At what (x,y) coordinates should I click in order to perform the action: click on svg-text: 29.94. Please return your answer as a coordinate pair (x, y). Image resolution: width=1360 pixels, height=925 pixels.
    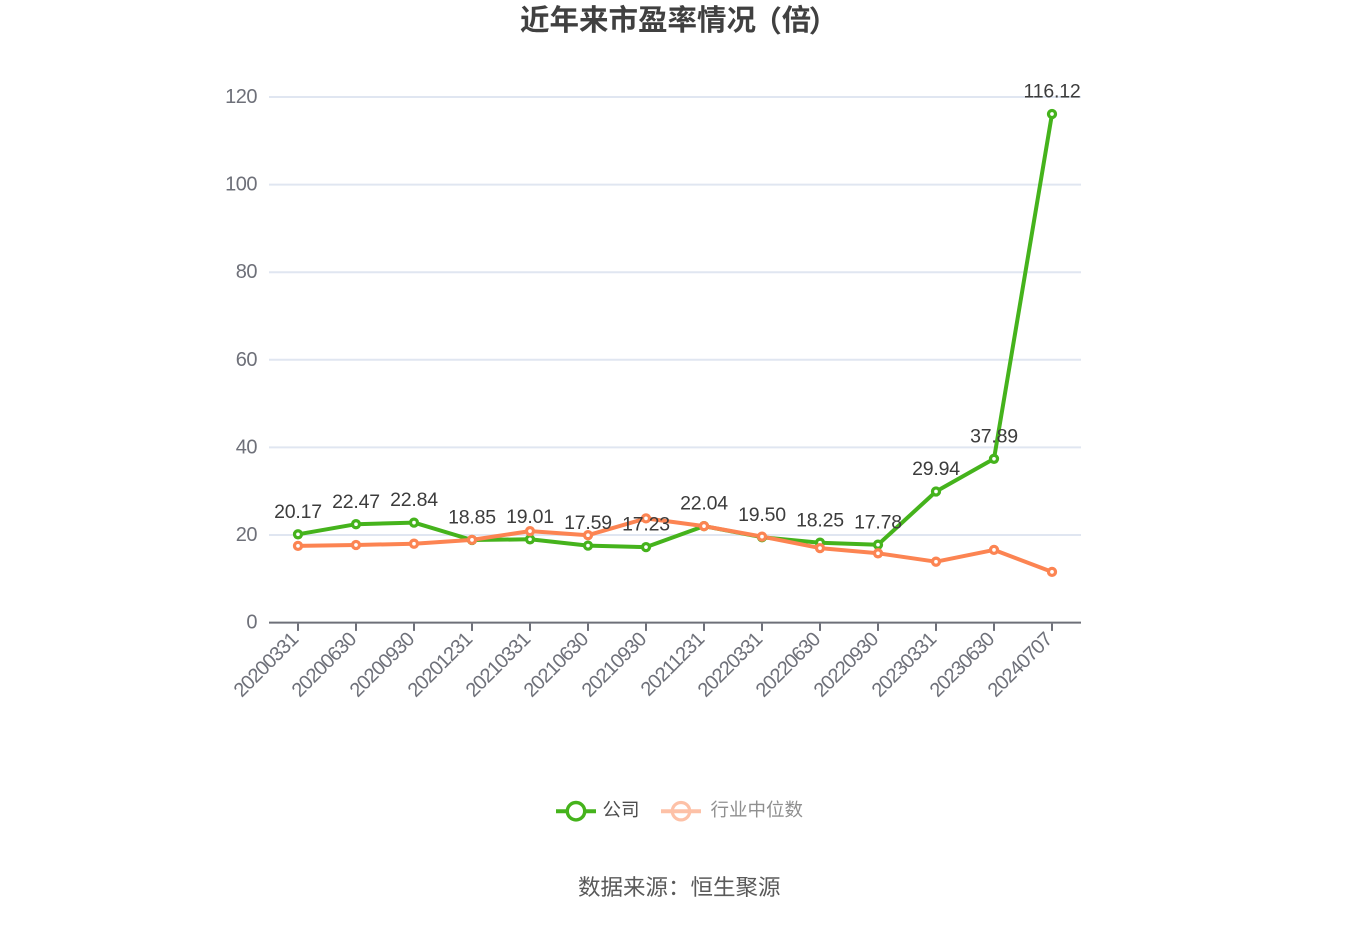
    Looking at the image, I should click on (936, 469).